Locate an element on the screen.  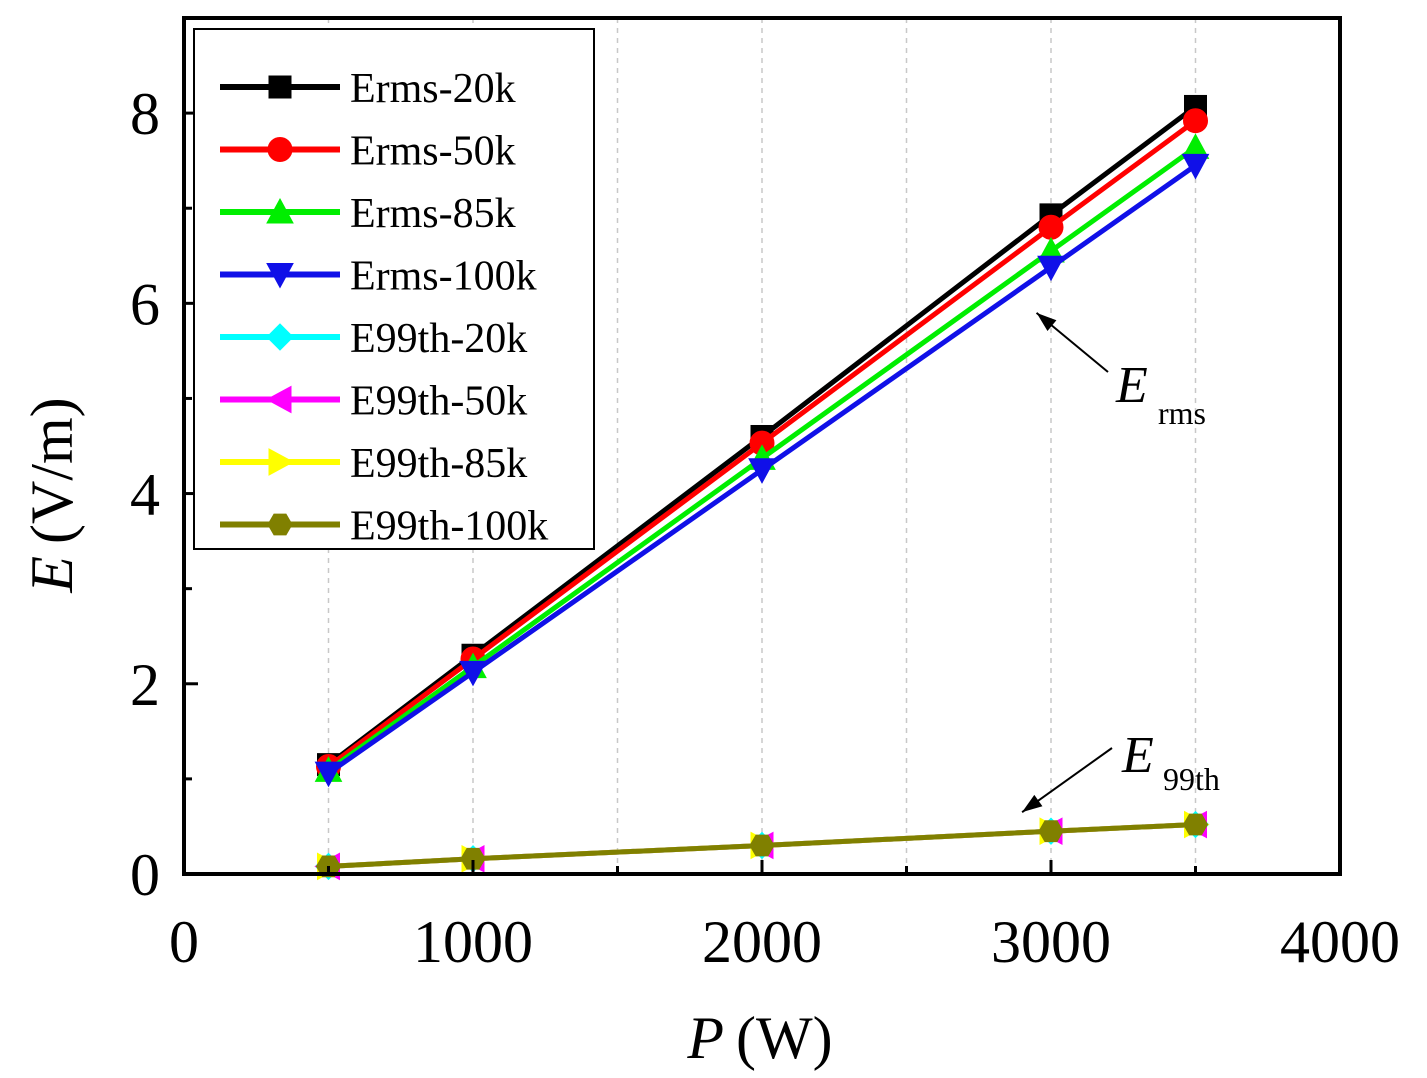
legend-label: E99th-20k is located at coordinates (438, 339).